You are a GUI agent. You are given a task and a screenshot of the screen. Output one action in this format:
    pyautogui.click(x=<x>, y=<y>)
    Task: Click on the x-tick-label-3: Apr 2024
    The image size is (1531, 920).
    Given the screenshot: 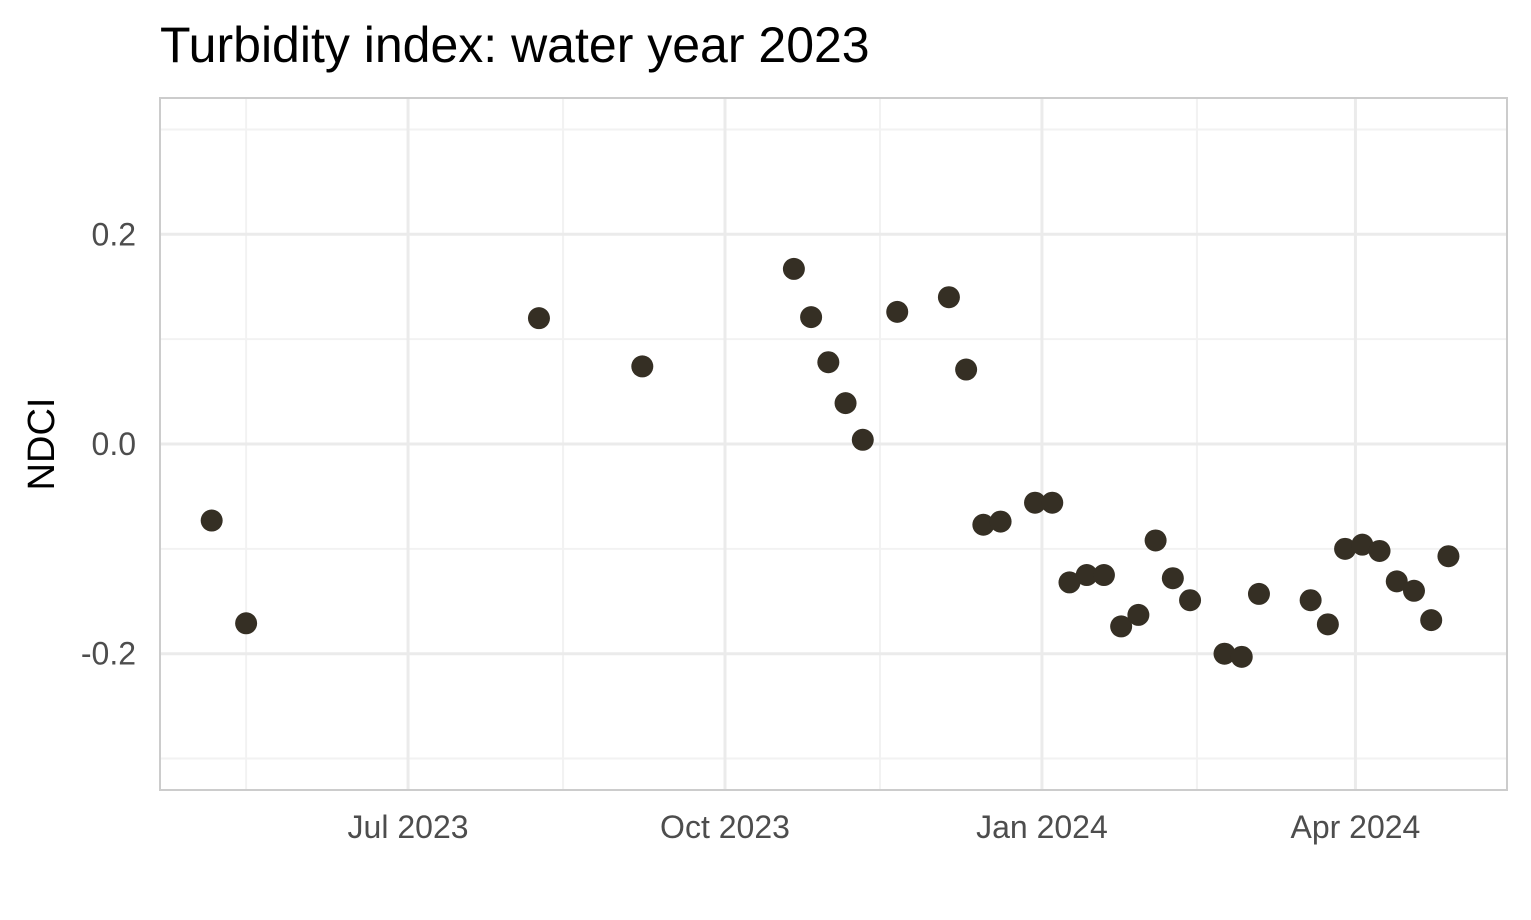 What is the action you would take?
    pyautogui.click(x=1355, y=827)
    